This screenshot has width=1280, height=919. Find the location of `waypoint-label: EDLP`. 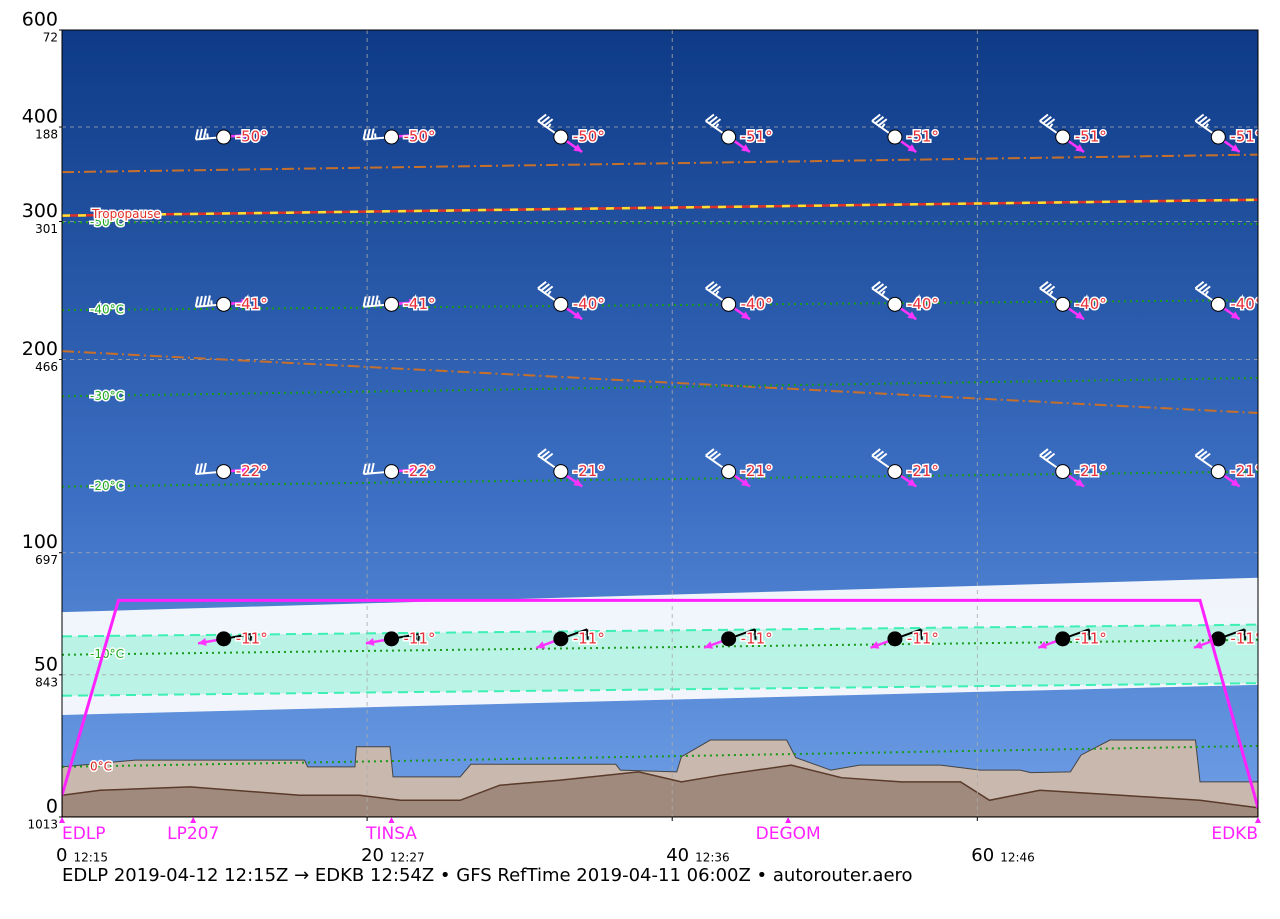

waypoint-label: EDLP is located at coordinates (84, 834).